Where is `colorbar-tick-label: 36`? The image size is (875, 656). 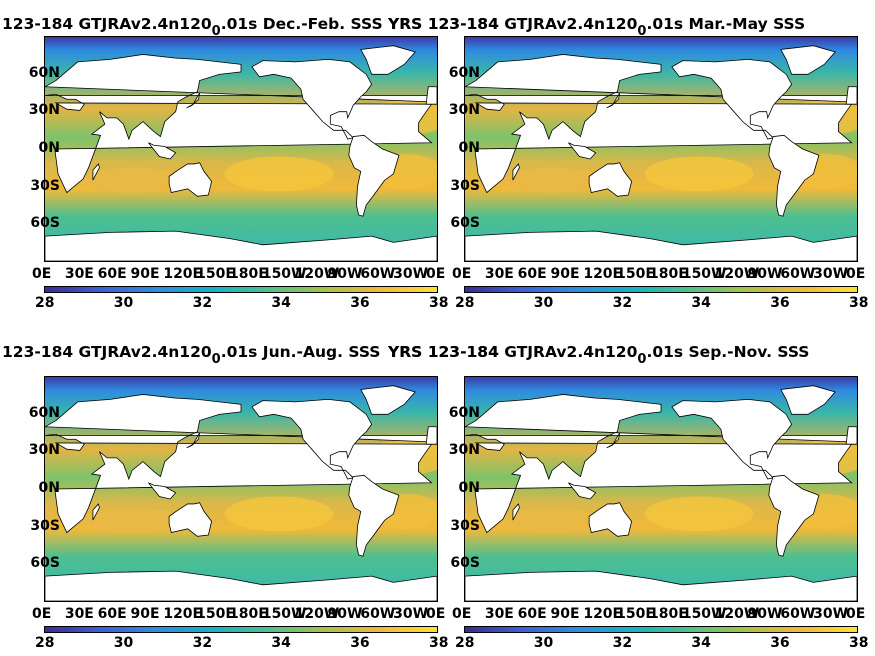
colorbar-tick-label: 36 is located at coordinates (780, 303).